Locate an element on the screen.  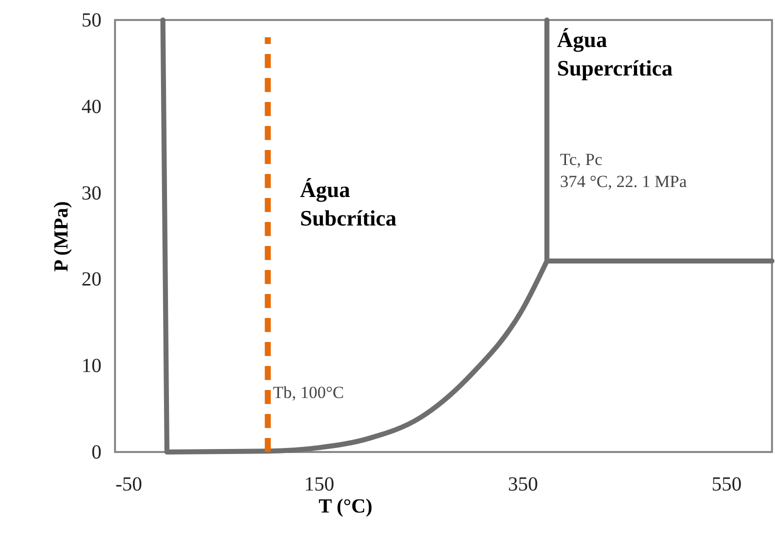
annotation: Tc, Pc 374 °C, 22. 1 MPa is located at coordinates (624, 171).